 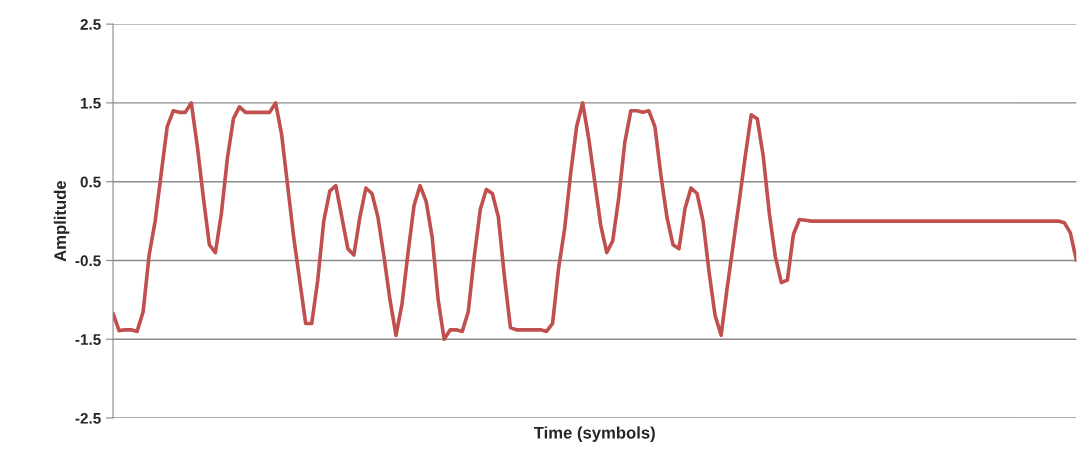 I want to click on y-axis-title: Amplitude, so click(x=61, y=221).